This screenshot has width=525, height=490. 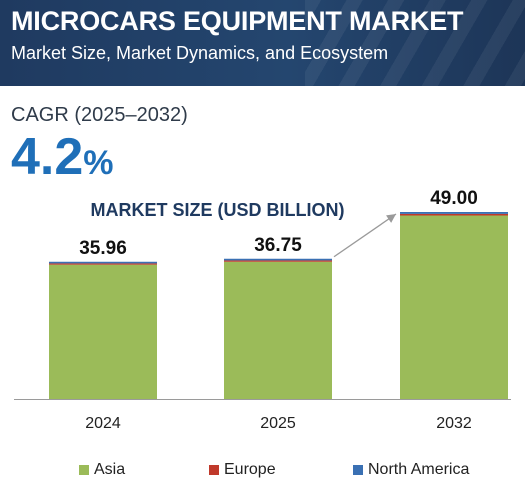 I want to click on total-label-2024: 35.96, so click(x=103, y=248).